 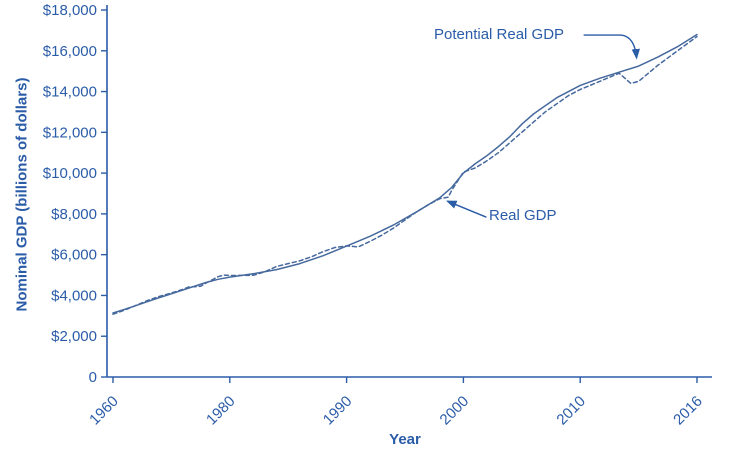 I want to click on y-tick-label: $16,000, so click(x=70, y=51).